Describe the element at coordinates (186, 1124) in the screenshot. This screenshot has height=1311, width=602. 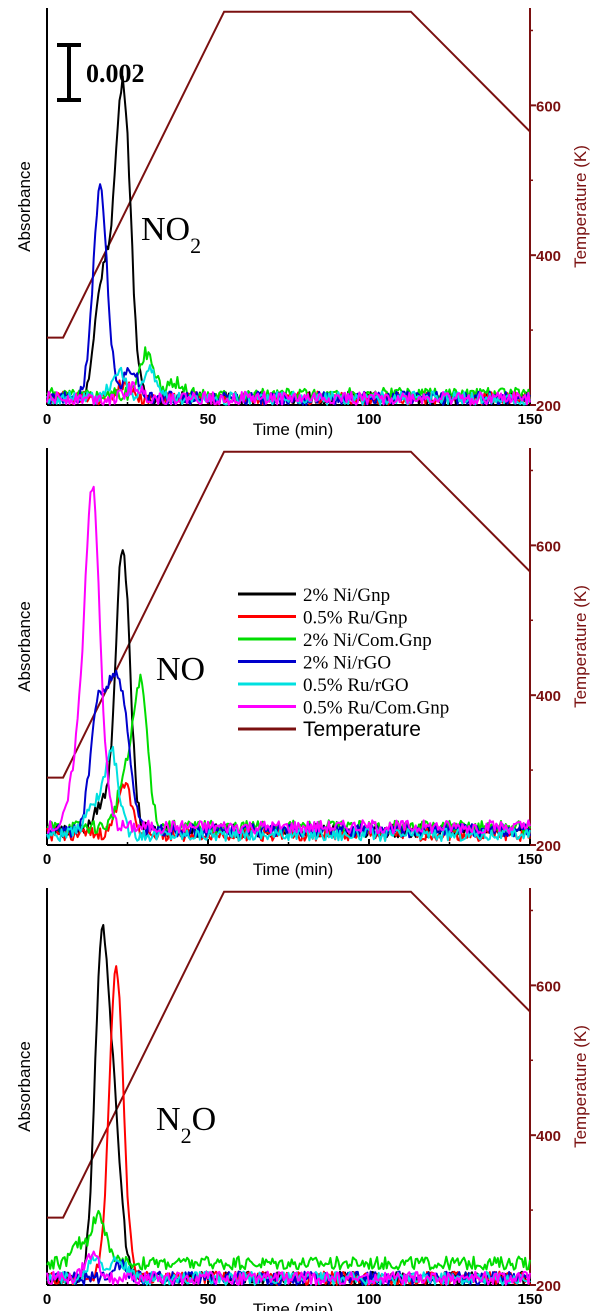
I see `panel-label: N2O` at that location.